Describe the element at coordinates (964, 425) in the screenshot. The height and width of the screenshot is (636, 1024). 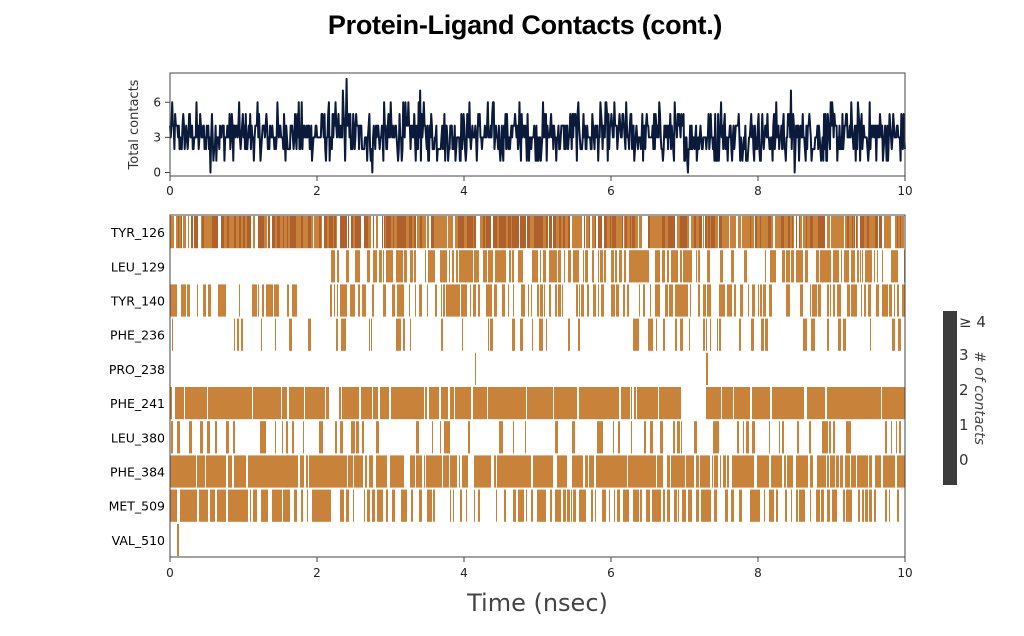
I see `colorbar-tick-label: 1` at that location.